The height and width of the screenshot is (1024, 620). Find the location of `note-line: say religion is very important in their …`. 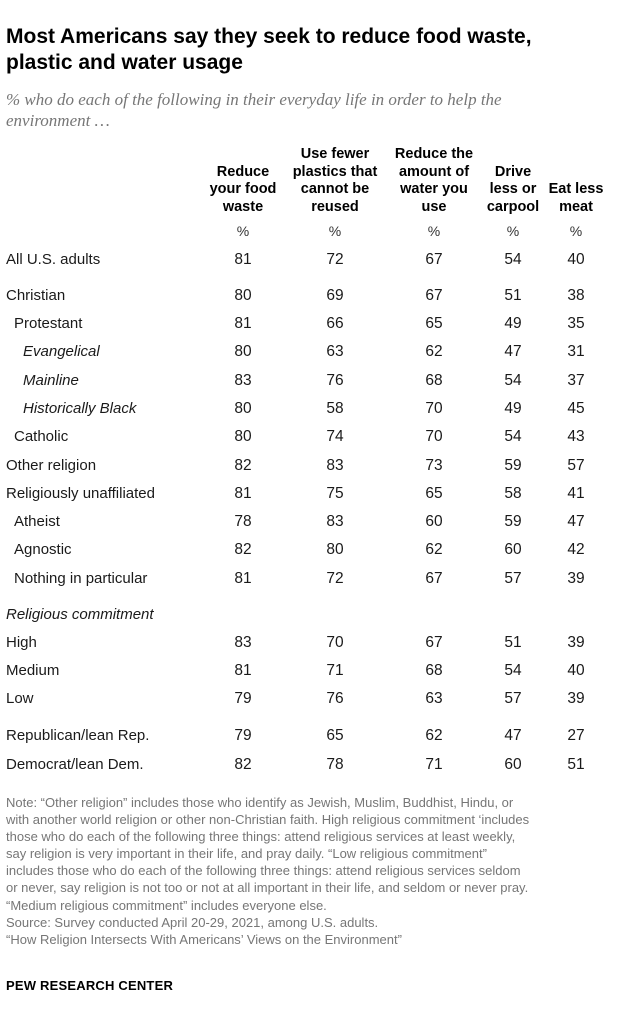

note-line: say religion is very important in their … is located at coordinates (246, 854).